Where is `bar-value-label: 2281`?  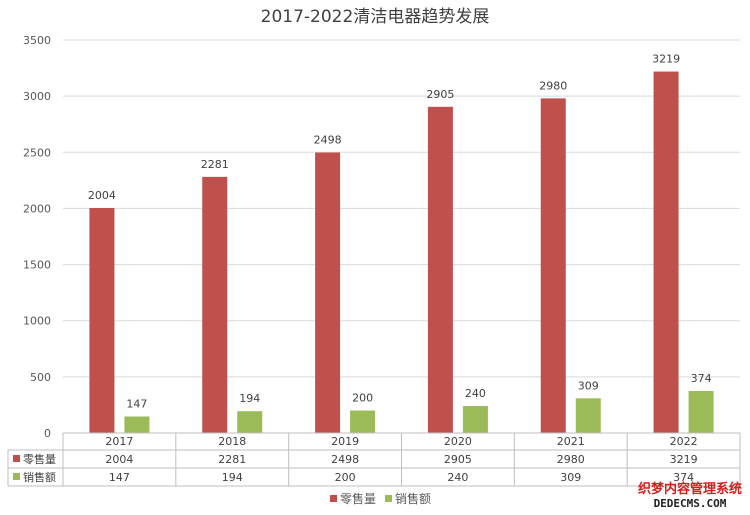 bar-value-label: 2281 is located at coordinates (215, 164).